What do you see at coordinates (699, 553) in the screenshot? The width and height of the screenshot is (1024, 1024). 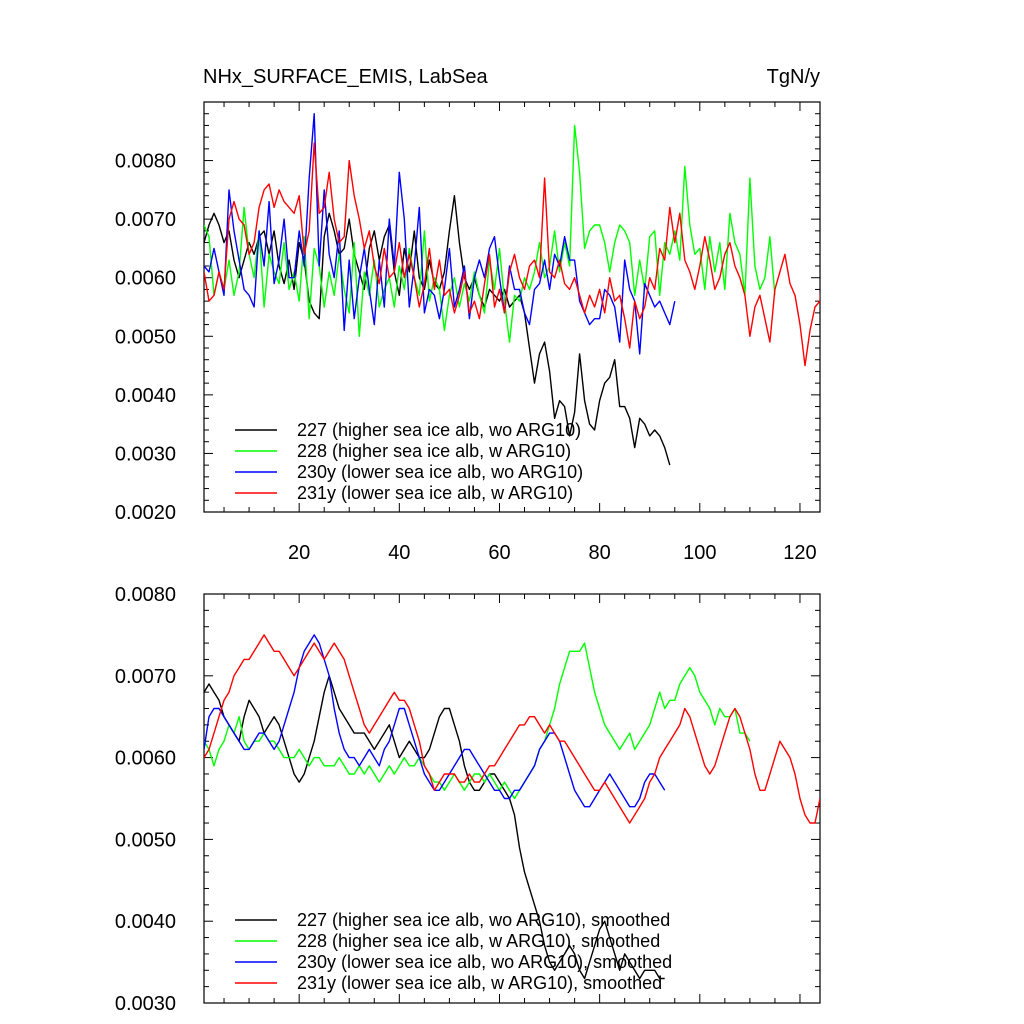 I see `x-tick-label: 100` at bounding box center [699, 553].